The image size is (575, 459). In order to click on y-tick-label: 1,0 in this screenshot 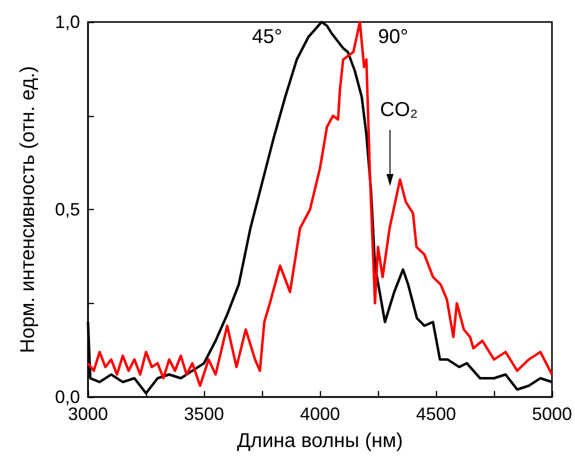, I will do `click(67, 22)`.